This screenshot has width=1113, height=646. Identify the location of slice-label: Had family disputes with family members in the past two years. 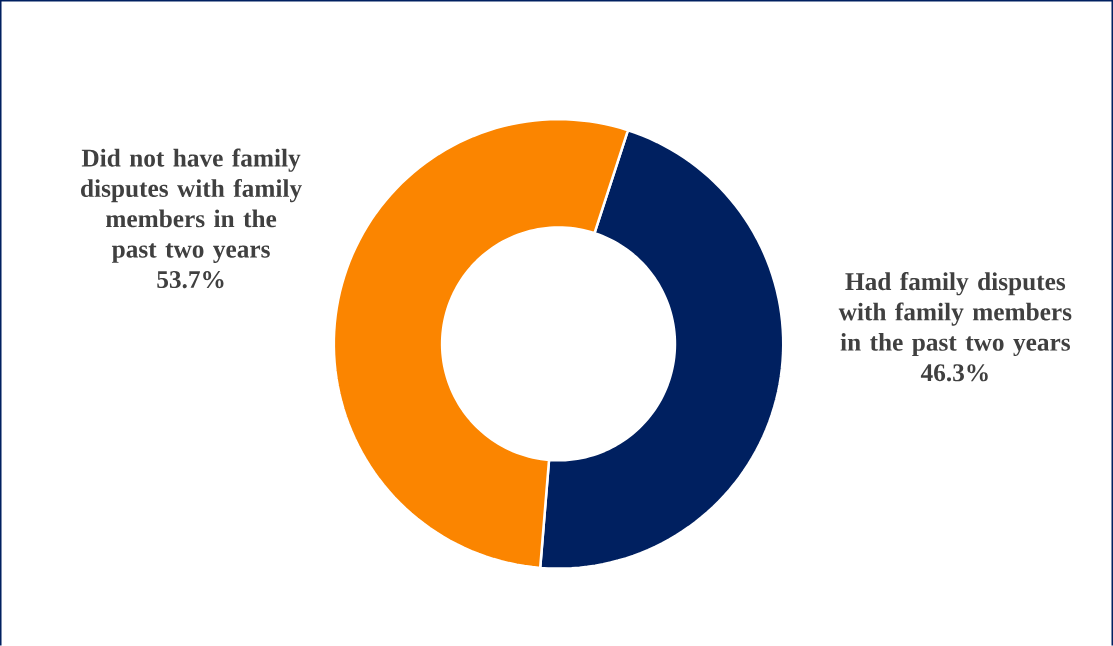
(955, 313).